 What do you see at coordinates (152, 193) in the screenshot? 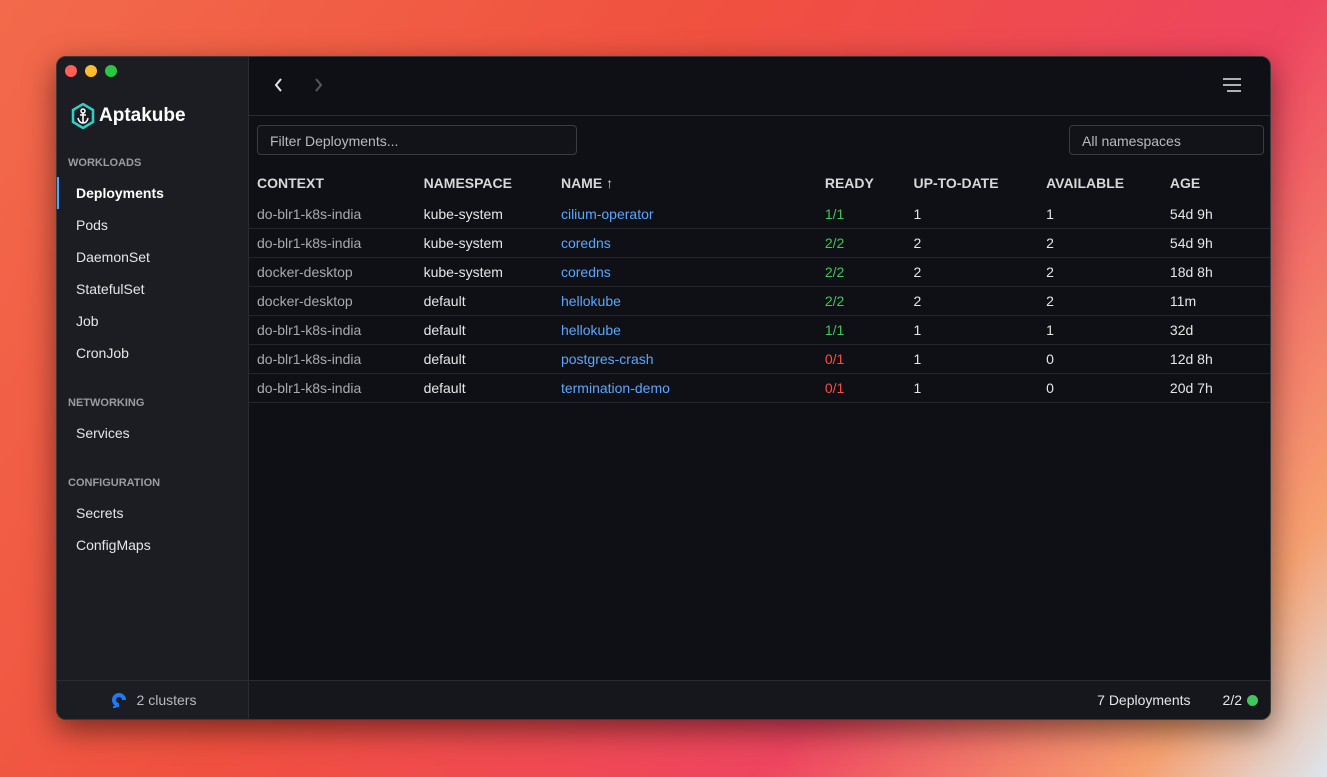
I see `nav-item: Deployments` at bounding box center [152, 193].